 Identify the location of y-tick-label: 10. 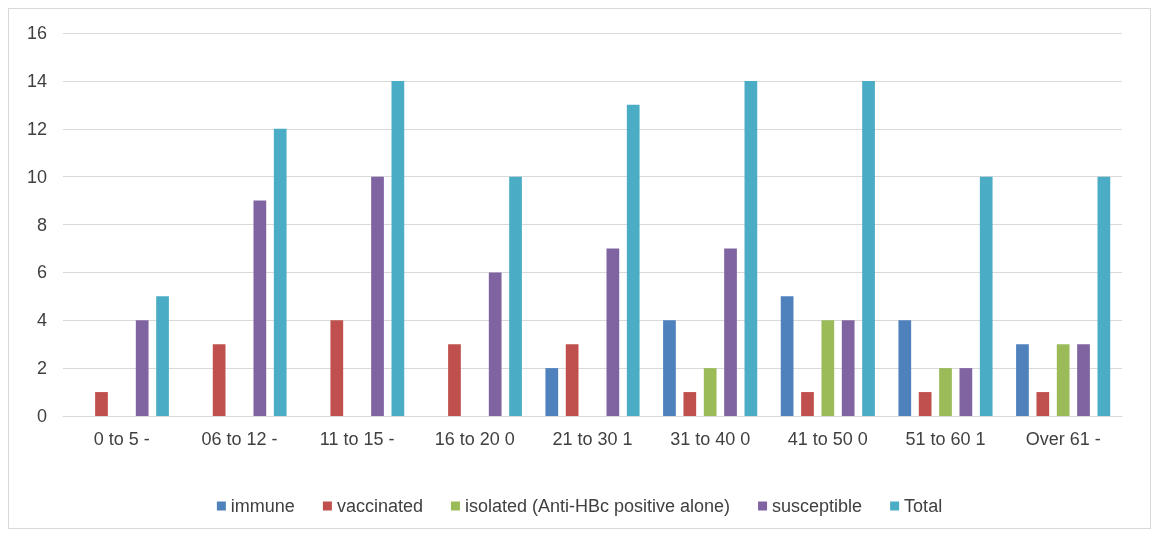
(36, 176).